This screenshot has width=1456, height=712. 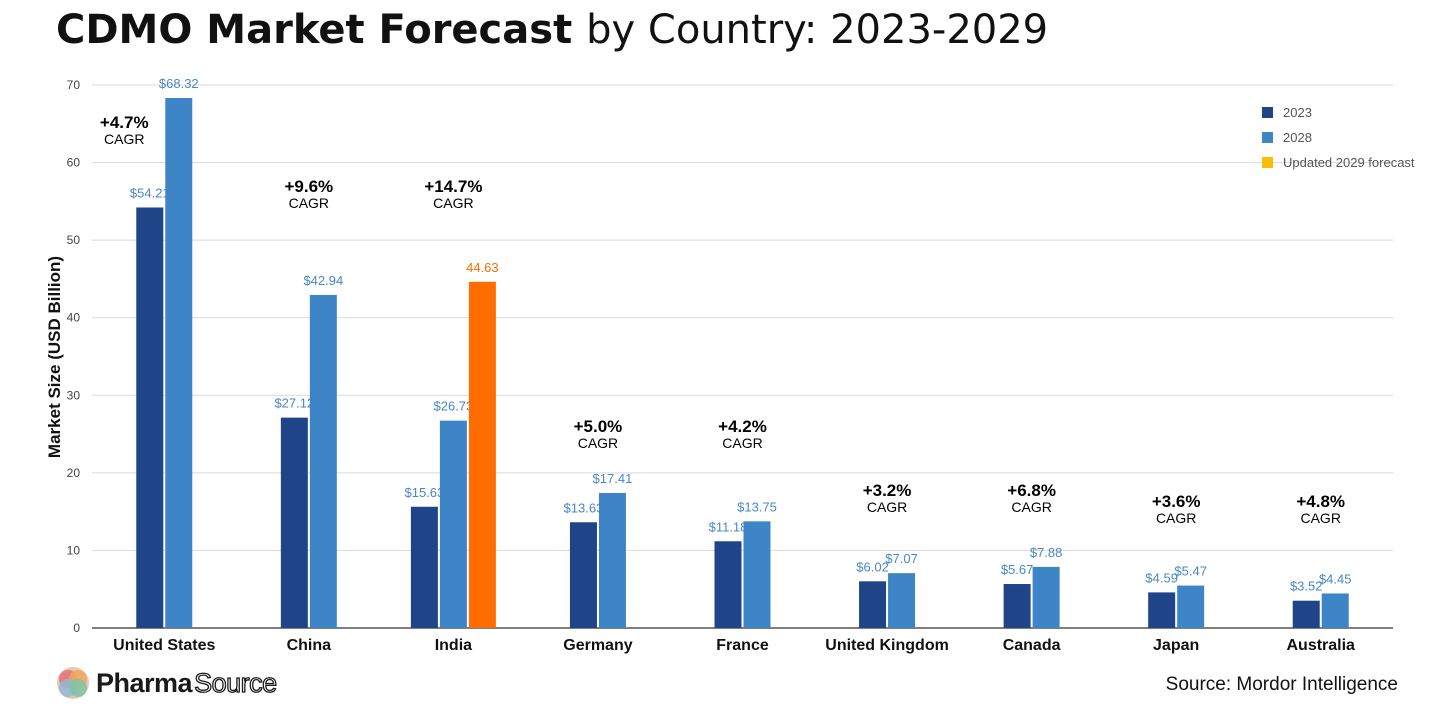 I want to click on y-tick-label: 40, so click(x=74, y=318).